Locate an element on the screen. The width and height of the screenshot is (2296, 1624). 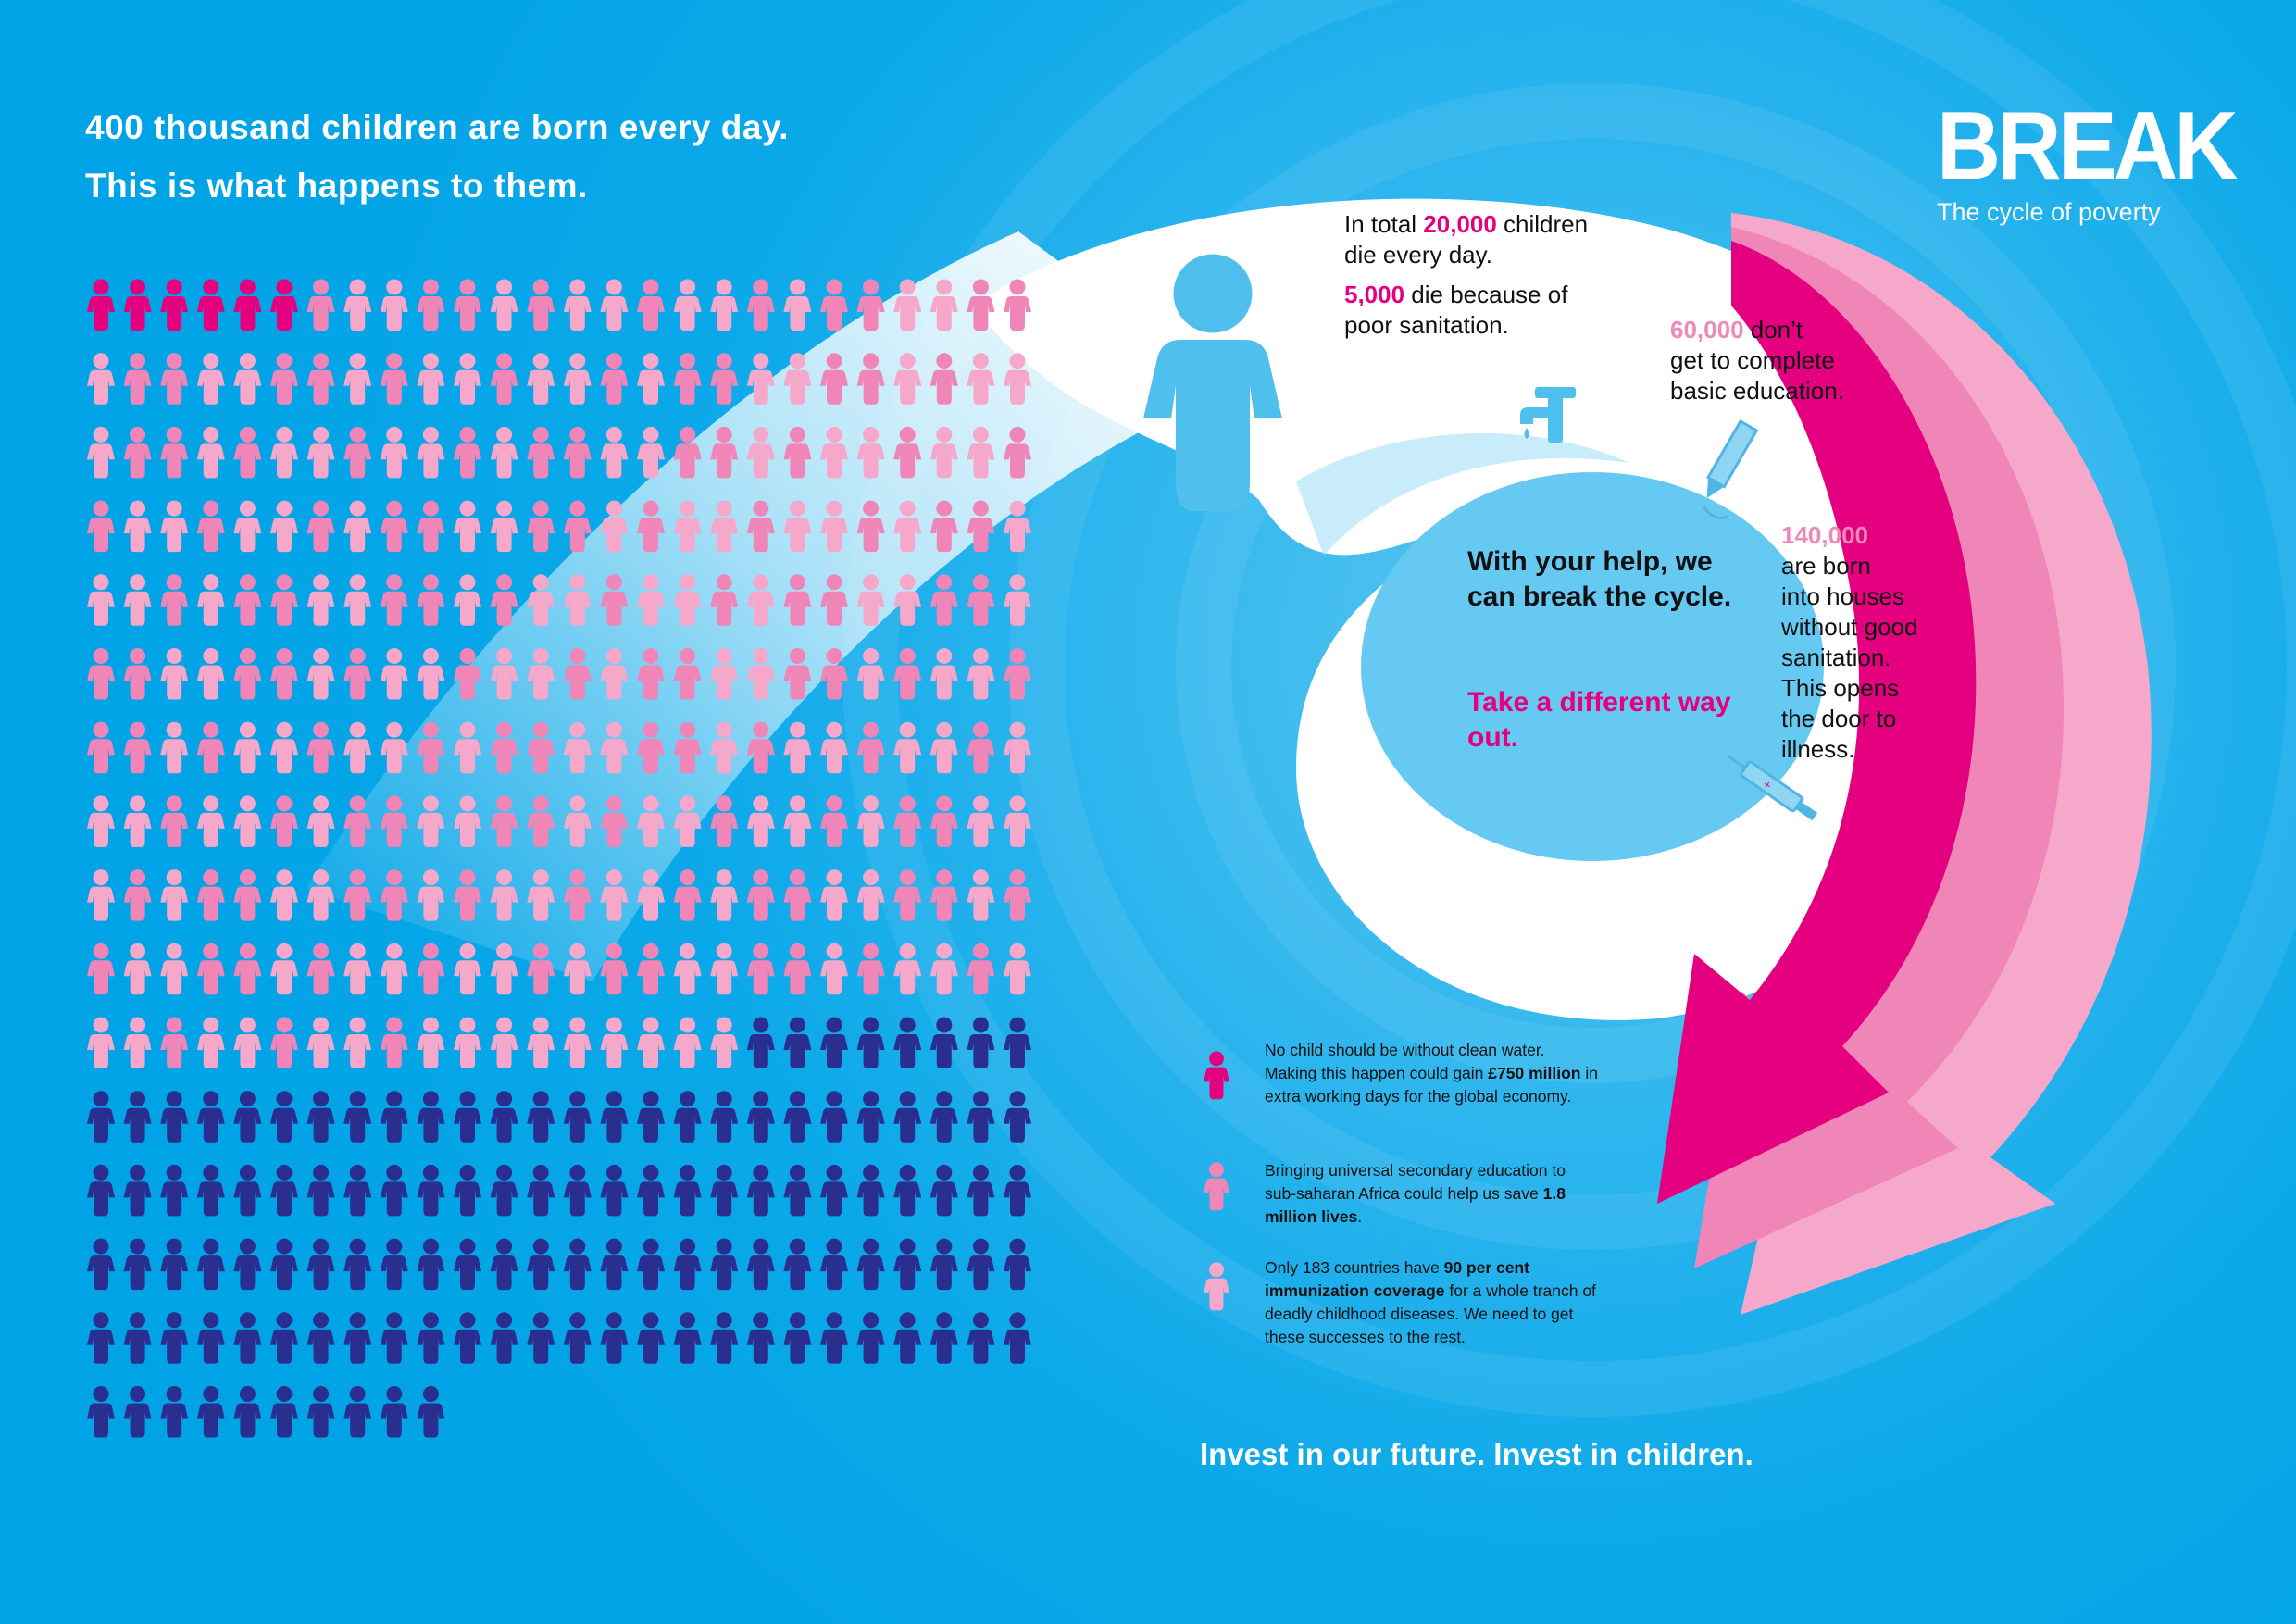
pencil-icon is located at coordinates (1731, 468).